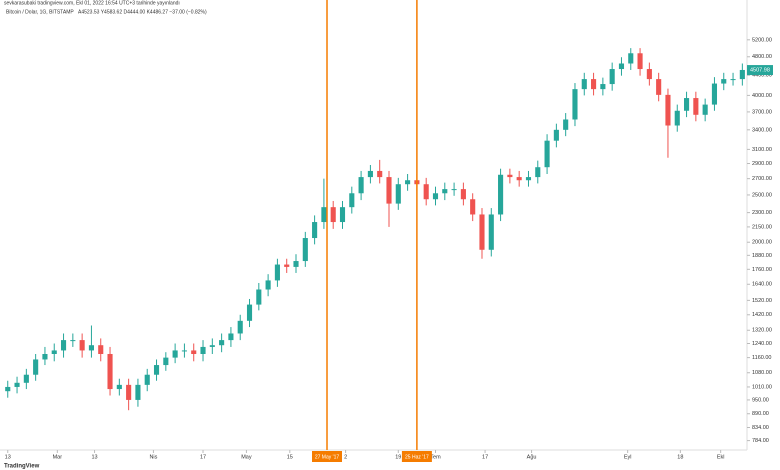 This screenshot has height=470, width=780. Describe the element at coordinates (760, 414) in the screenshot. I see `y-tick-label: 890.00` at that location.